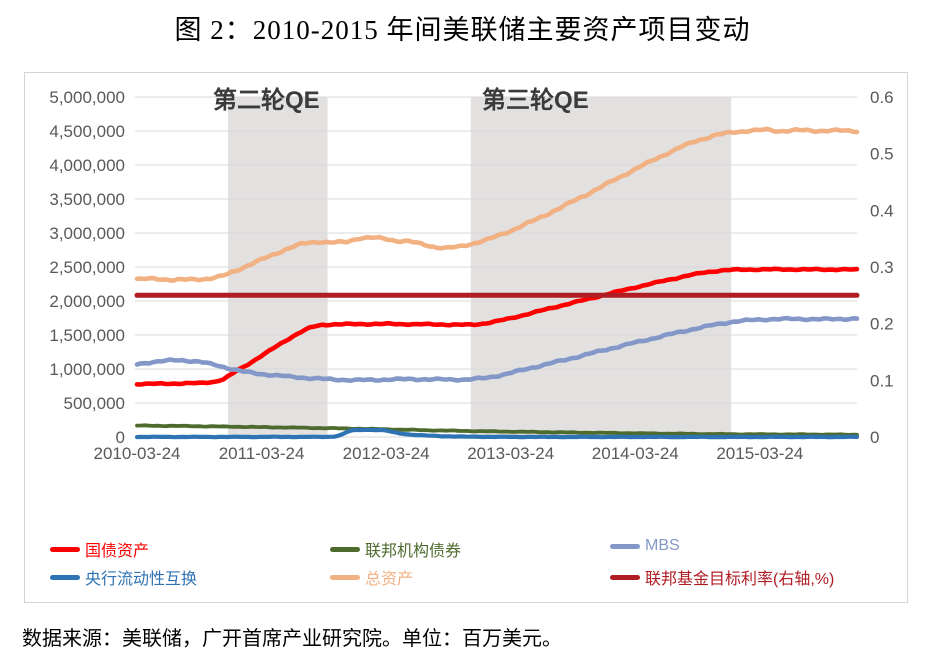 Image resolution: width=925 pixels, height=668 pixels. What do you see at coordinates (87, 335) in the screenshot?
I see `y-left-tick-label: 1,500,000` at bounding box center [87, 335].